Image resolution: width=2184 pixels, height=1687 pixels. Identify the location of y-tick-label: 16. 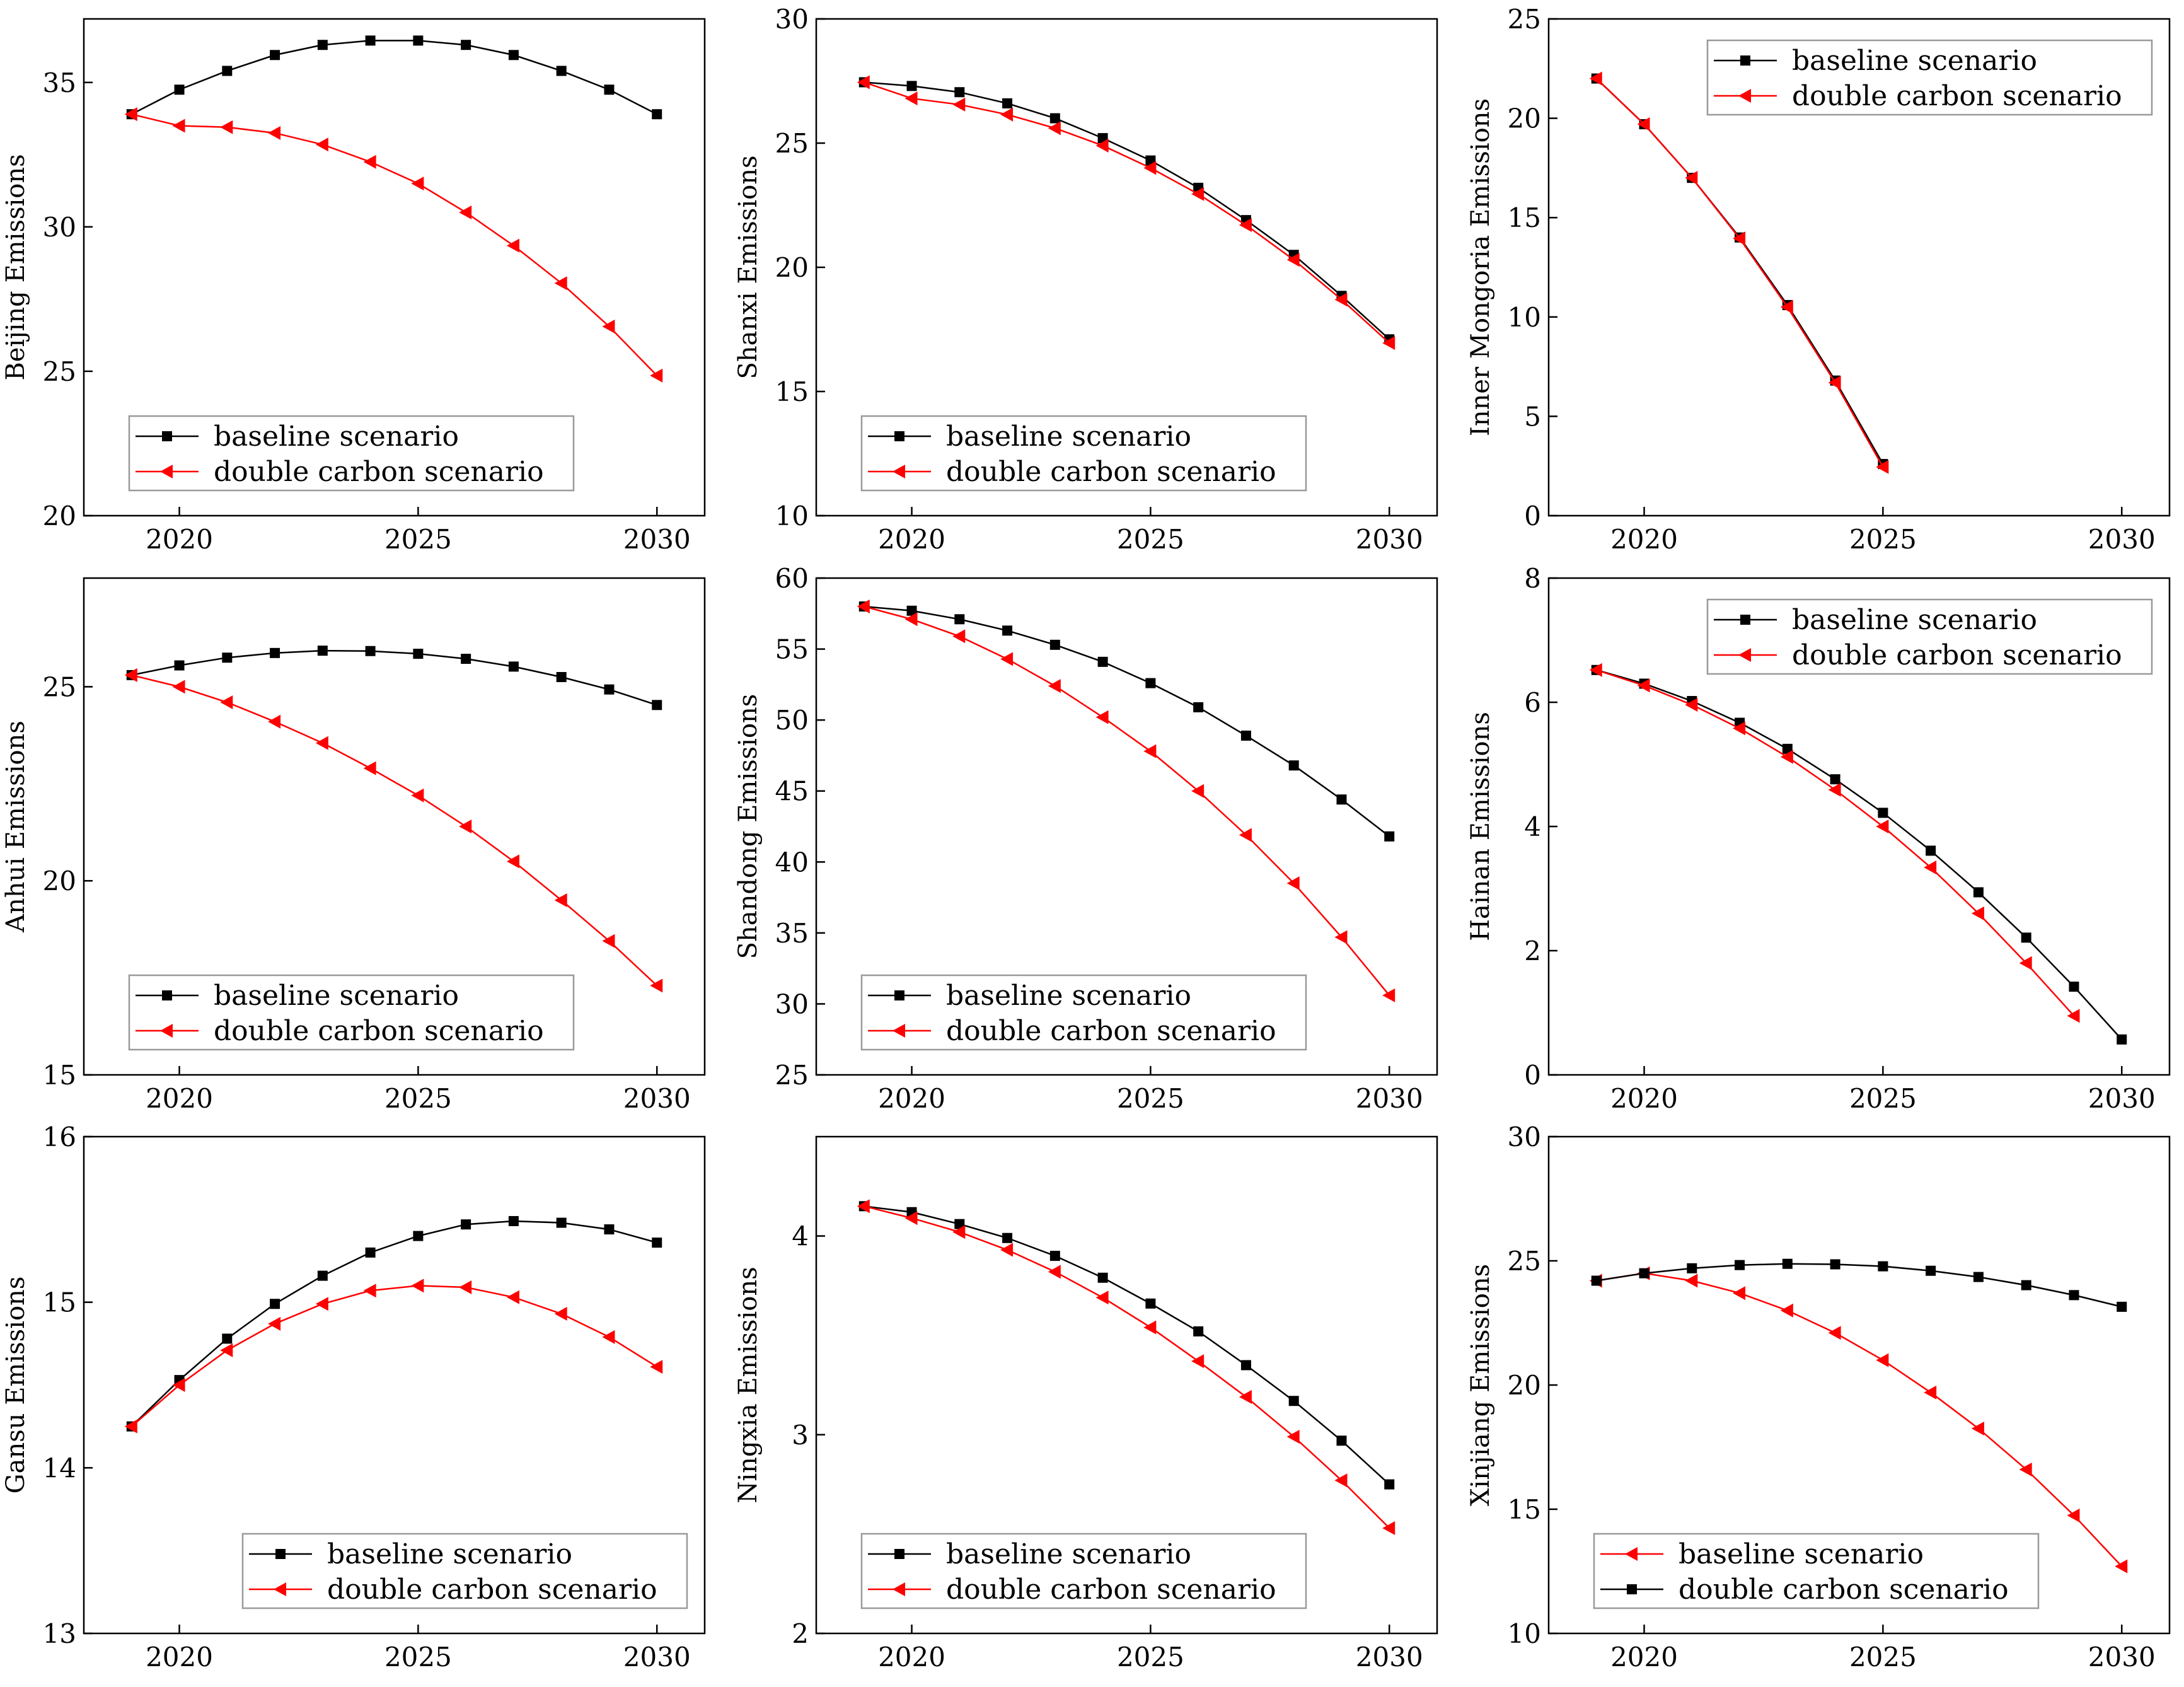
(59, 1137).